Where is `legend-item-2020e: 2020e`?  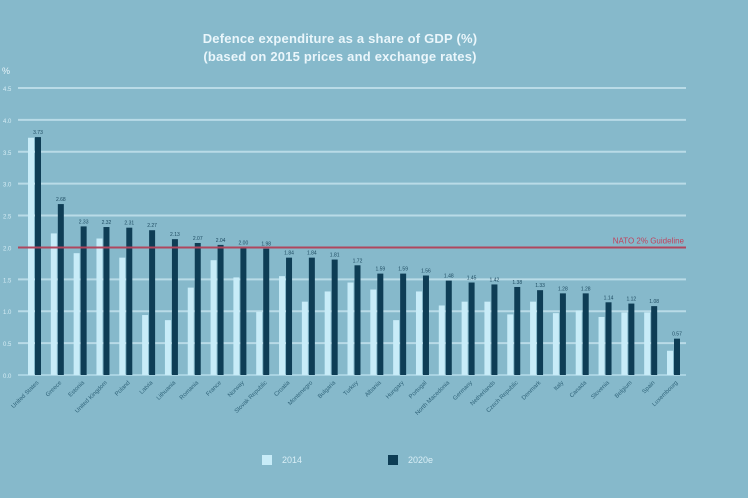 legend-item-2020e: 2020e is located at coordinates (410, 460).